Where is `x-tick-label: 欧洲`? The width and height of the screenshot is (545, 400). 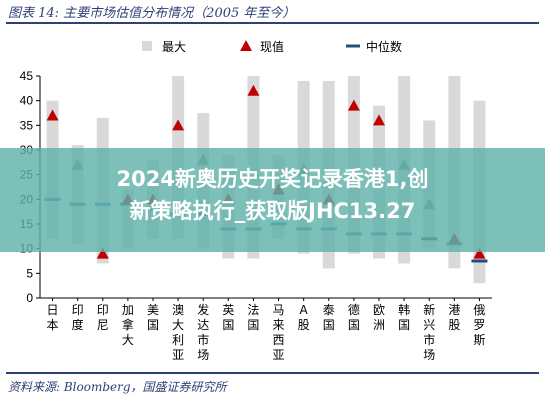
x-tick-label: 欧洲 is located at coordinates (379, 317).